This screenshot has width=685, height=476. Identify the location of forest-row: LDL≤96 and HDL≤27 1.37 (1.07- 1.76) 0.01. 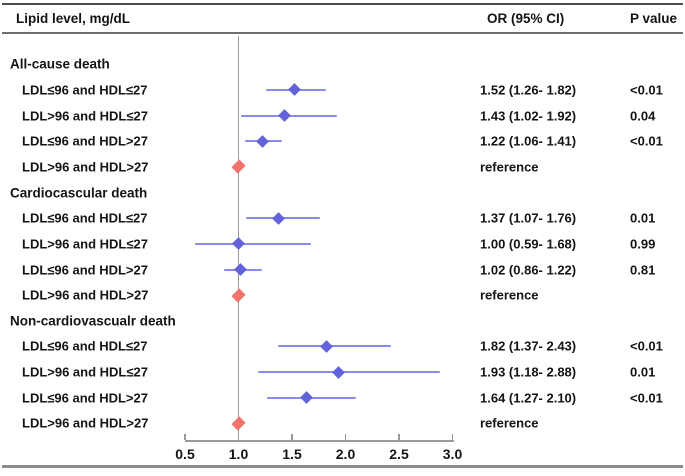
(342, 218).